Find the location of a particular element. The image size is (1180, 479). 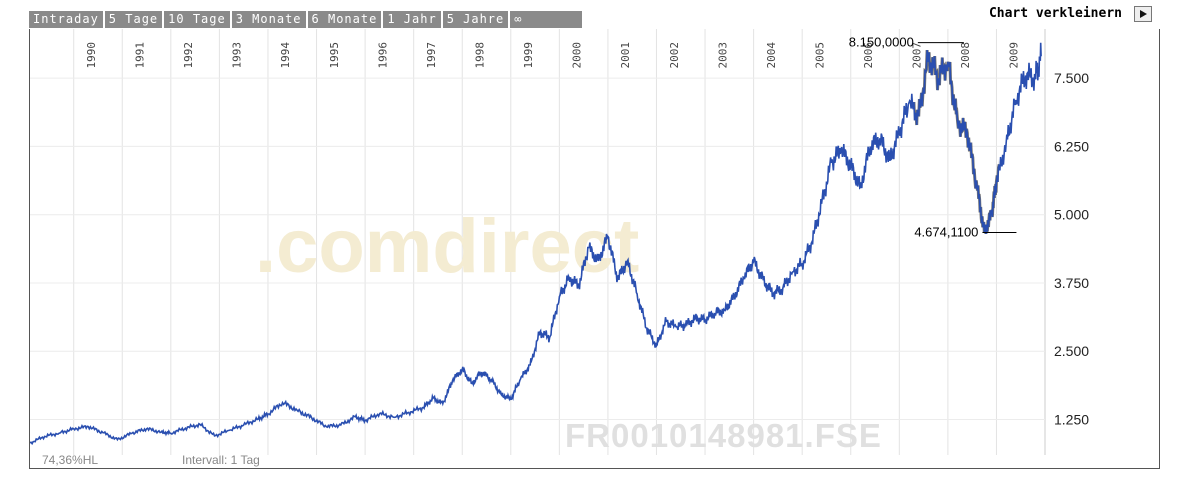

watermark-symbol: FR0010148981.FSE is located at coordinates (723, 435).